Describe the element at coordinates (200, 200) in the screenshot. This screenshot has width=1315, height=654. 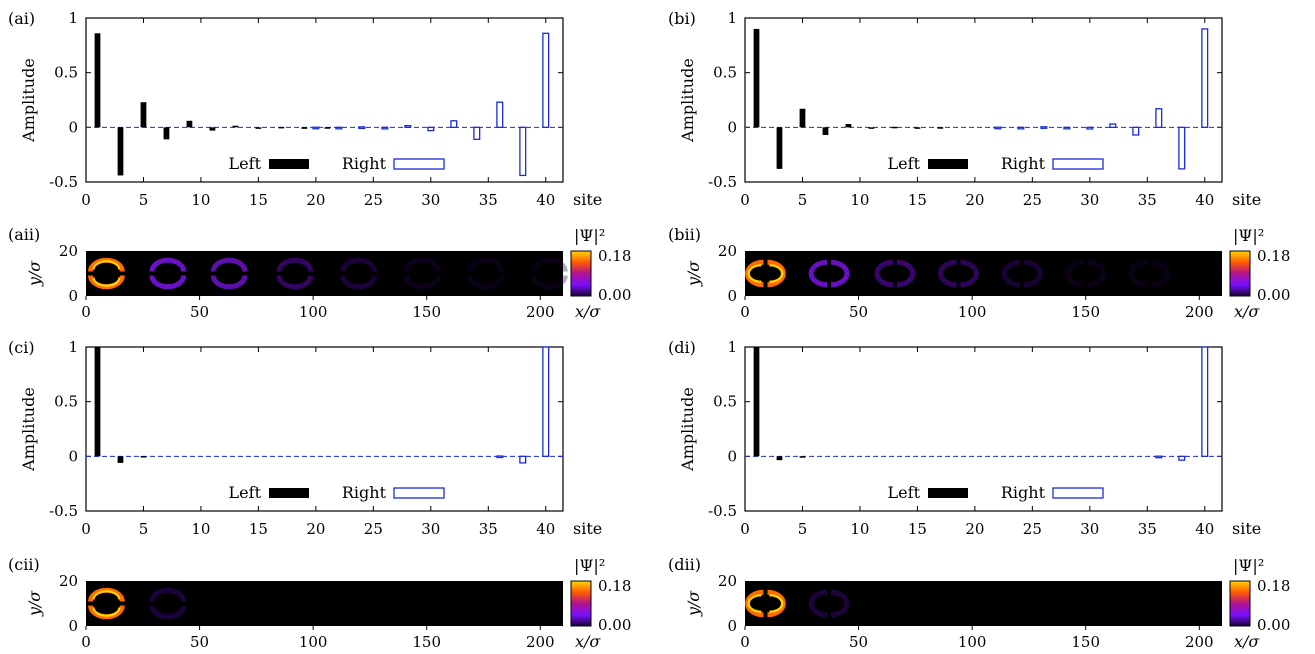
I see `x-tick-label: 10` at that location.